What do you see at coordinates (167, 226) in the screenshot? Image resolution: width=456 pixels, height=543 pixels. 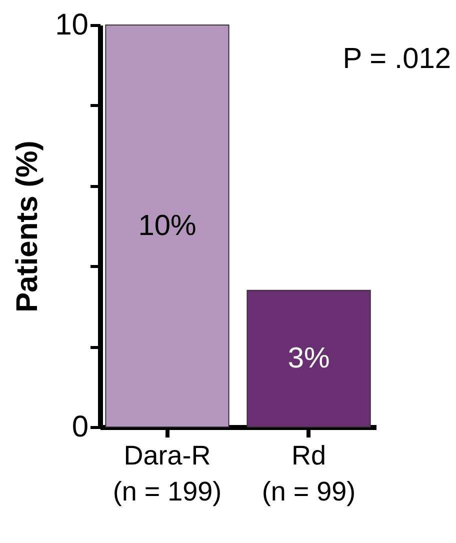 I see `data-label: 10%` at bounding box center [167, 226].